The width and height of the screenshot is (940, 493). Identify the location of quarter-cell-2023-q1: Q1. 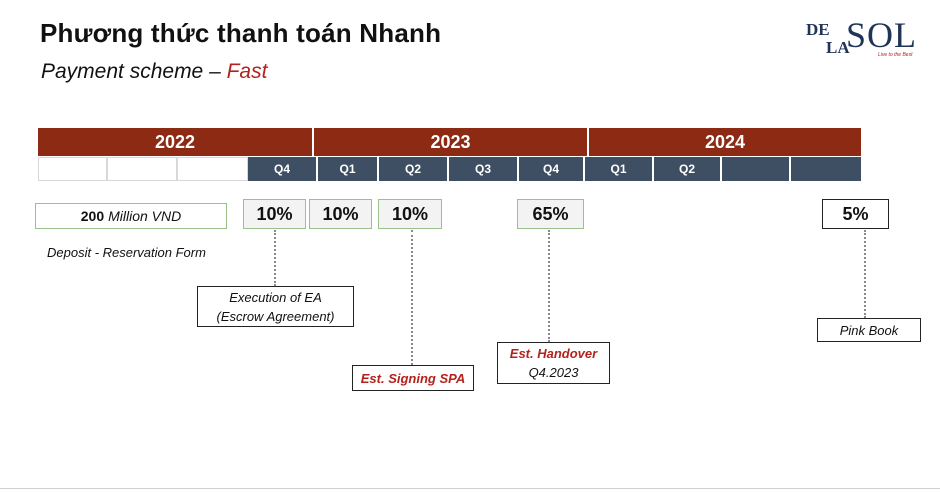
(348, 169).